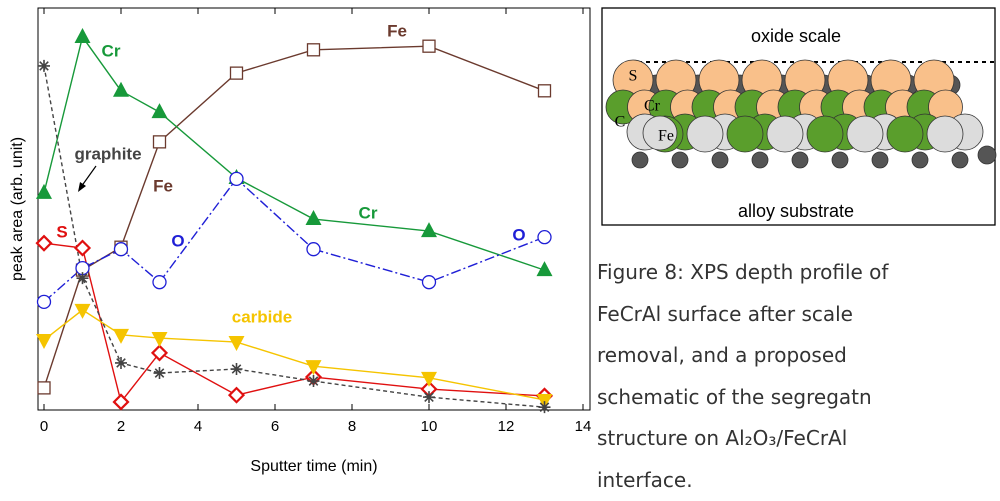  Describe the element at coordinates (798, 273) in the screenshot. I see `caption-line: Figure 8: XPS depth profile of` at that location.